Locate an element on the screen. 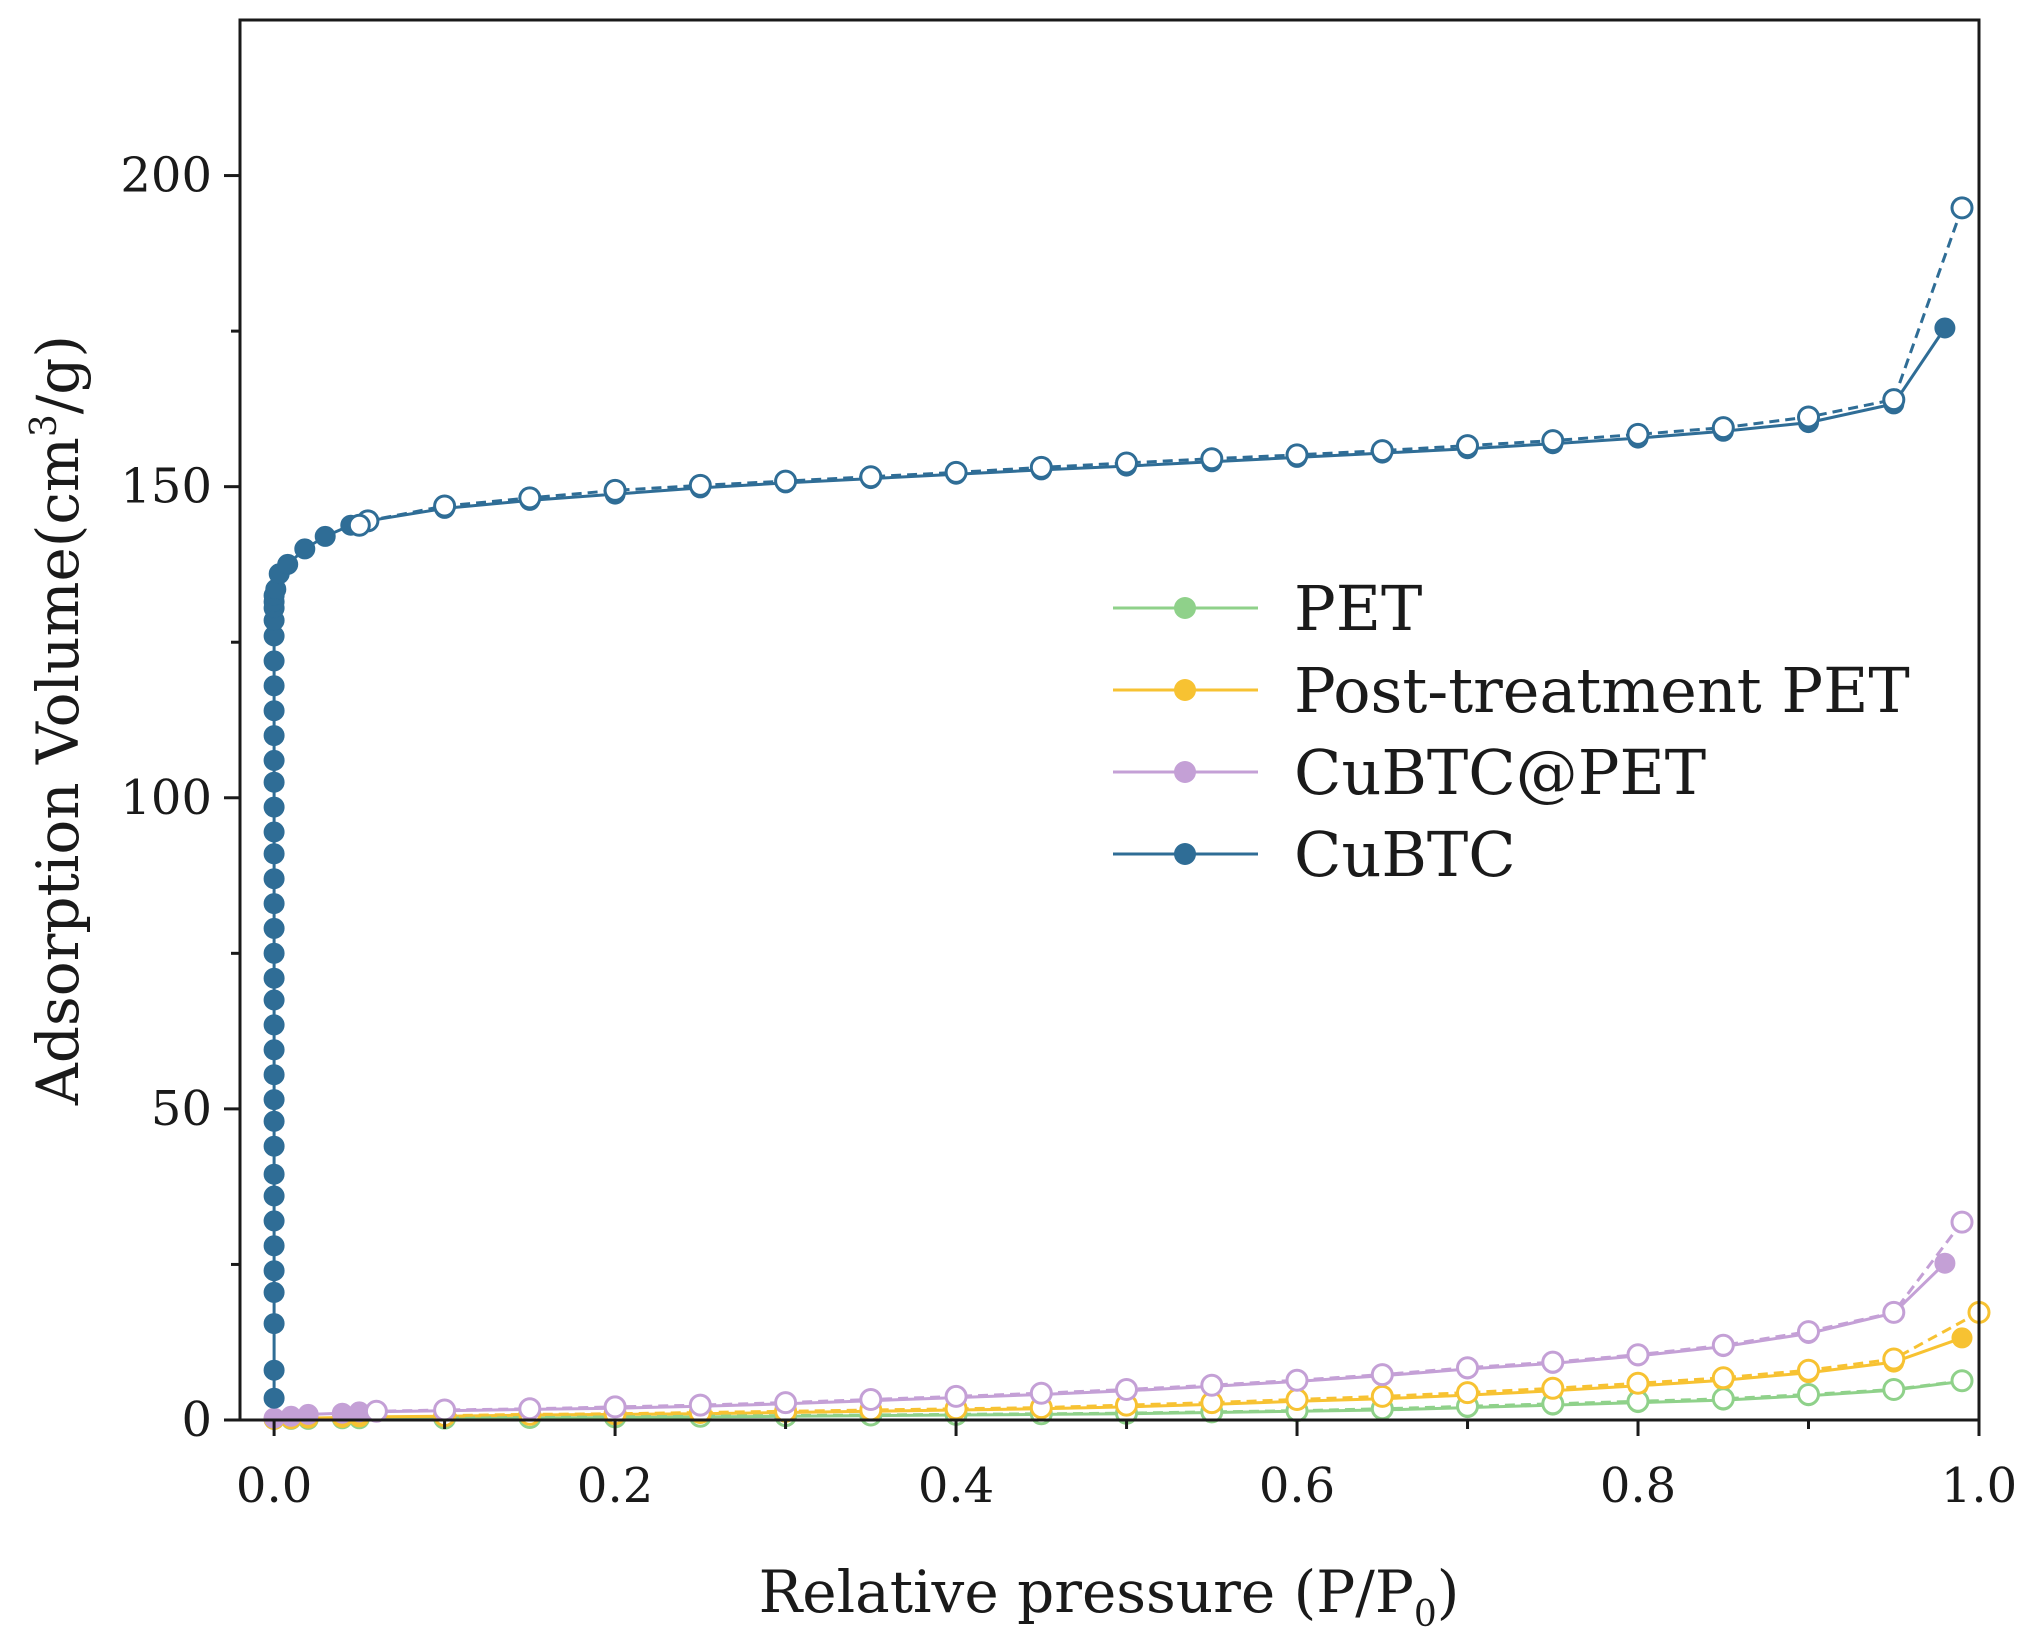 This screenshot has height=1646, width=2034. series-cubtc-pet-desorption-line is located at coordinates (1170, 1317).